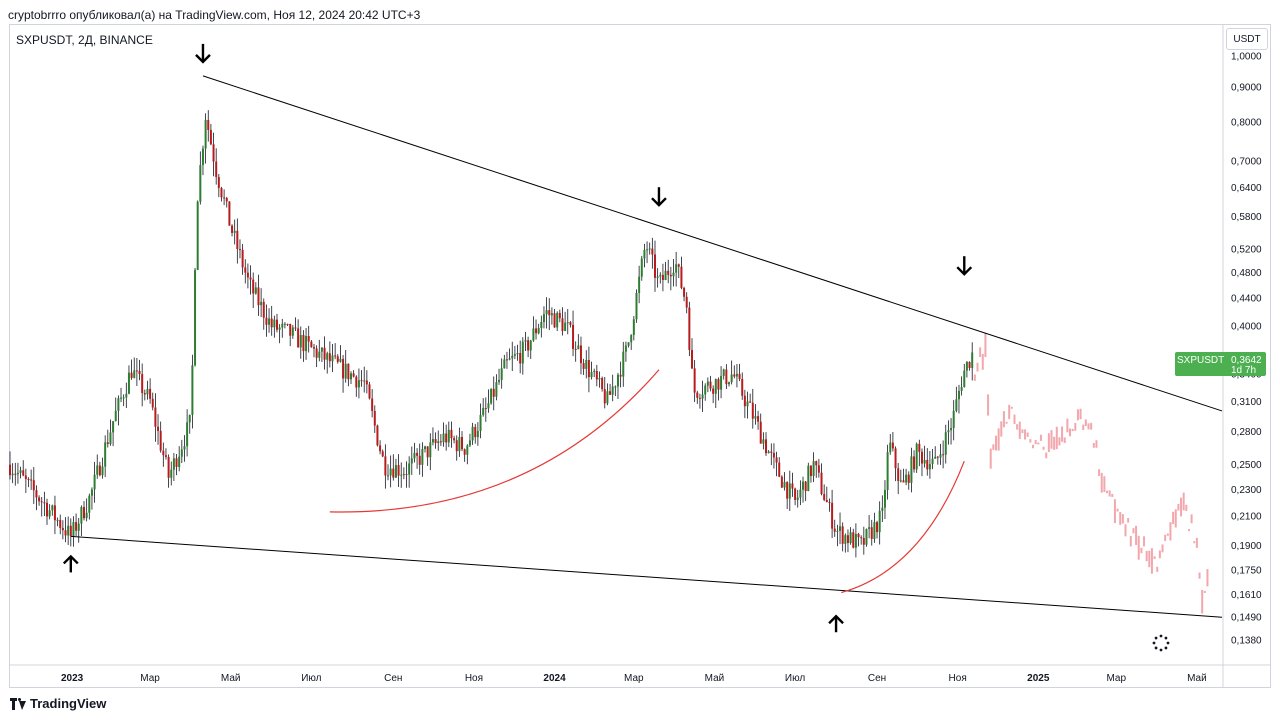 This screenshot has width=1280, height=720. What do you see at coordinates (474, 678) in the screenshot?
I see `time-tick-label: Ноя` at bounding box center [474, 678].